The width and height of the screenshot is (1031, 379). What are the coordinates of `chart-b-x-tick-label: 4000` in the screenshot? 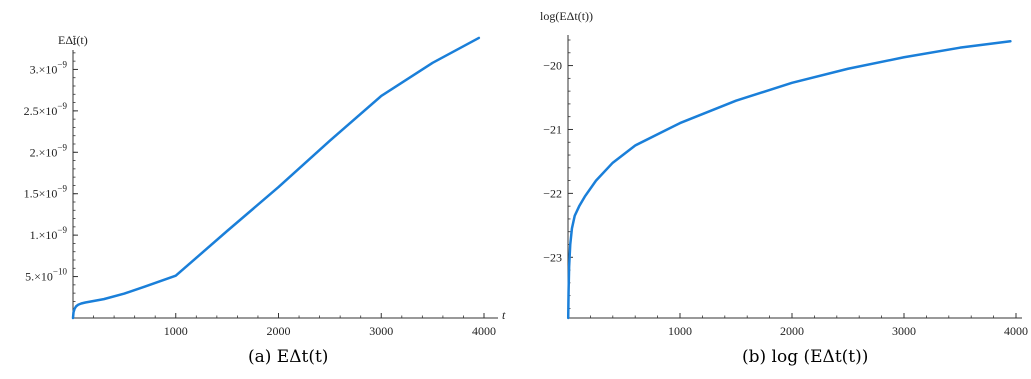 It's located at (1016, 331).